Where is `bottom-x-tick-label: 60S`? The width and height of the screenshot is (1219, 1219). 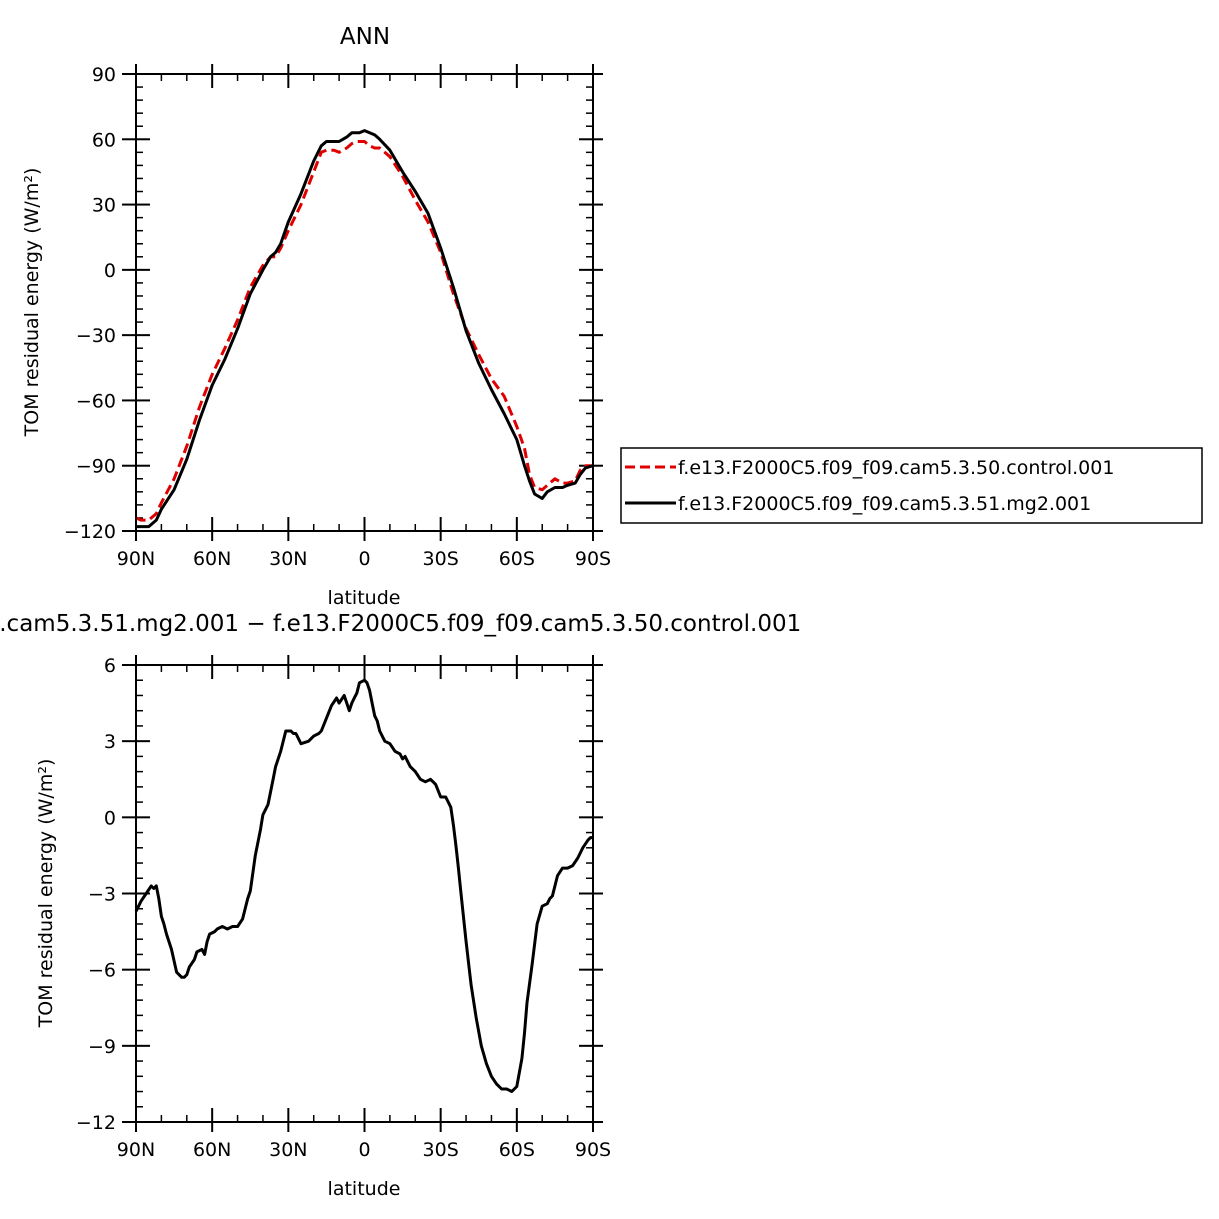 bottom-x-tick-label: 60S is located at coordinates (517, 1150).